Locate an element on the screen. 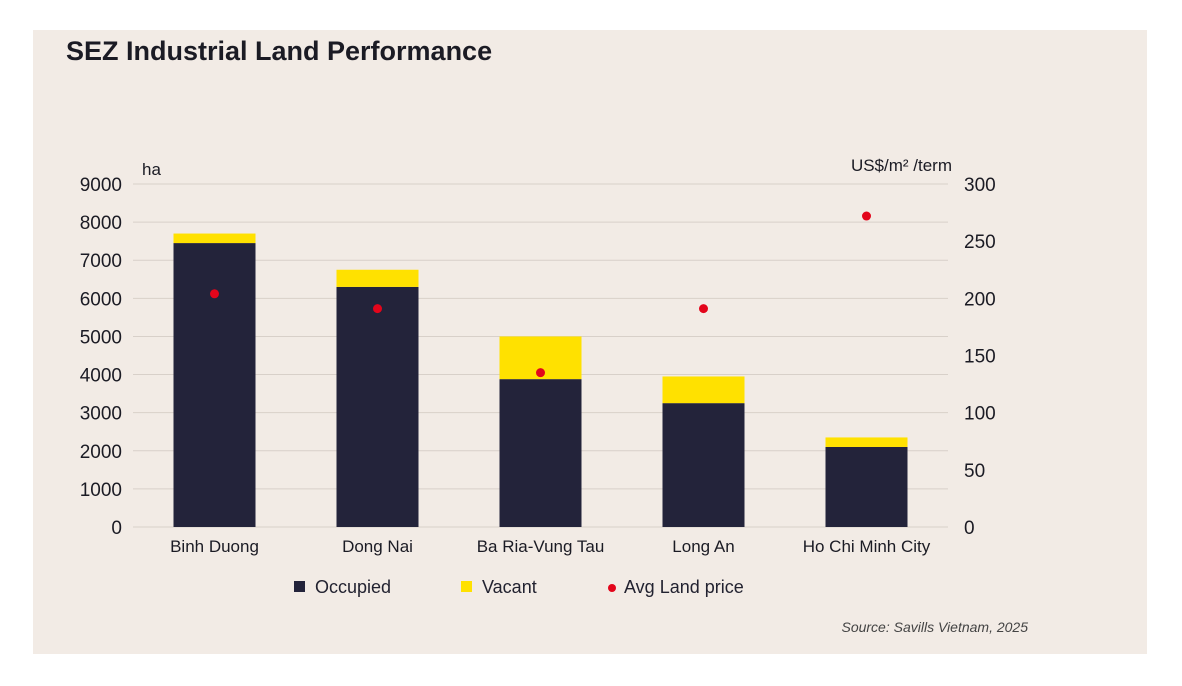 Image resolution: width=1182 pixels, height=686 pixels. left-tick-3000: 3000 is located at coordinates (101, 414).